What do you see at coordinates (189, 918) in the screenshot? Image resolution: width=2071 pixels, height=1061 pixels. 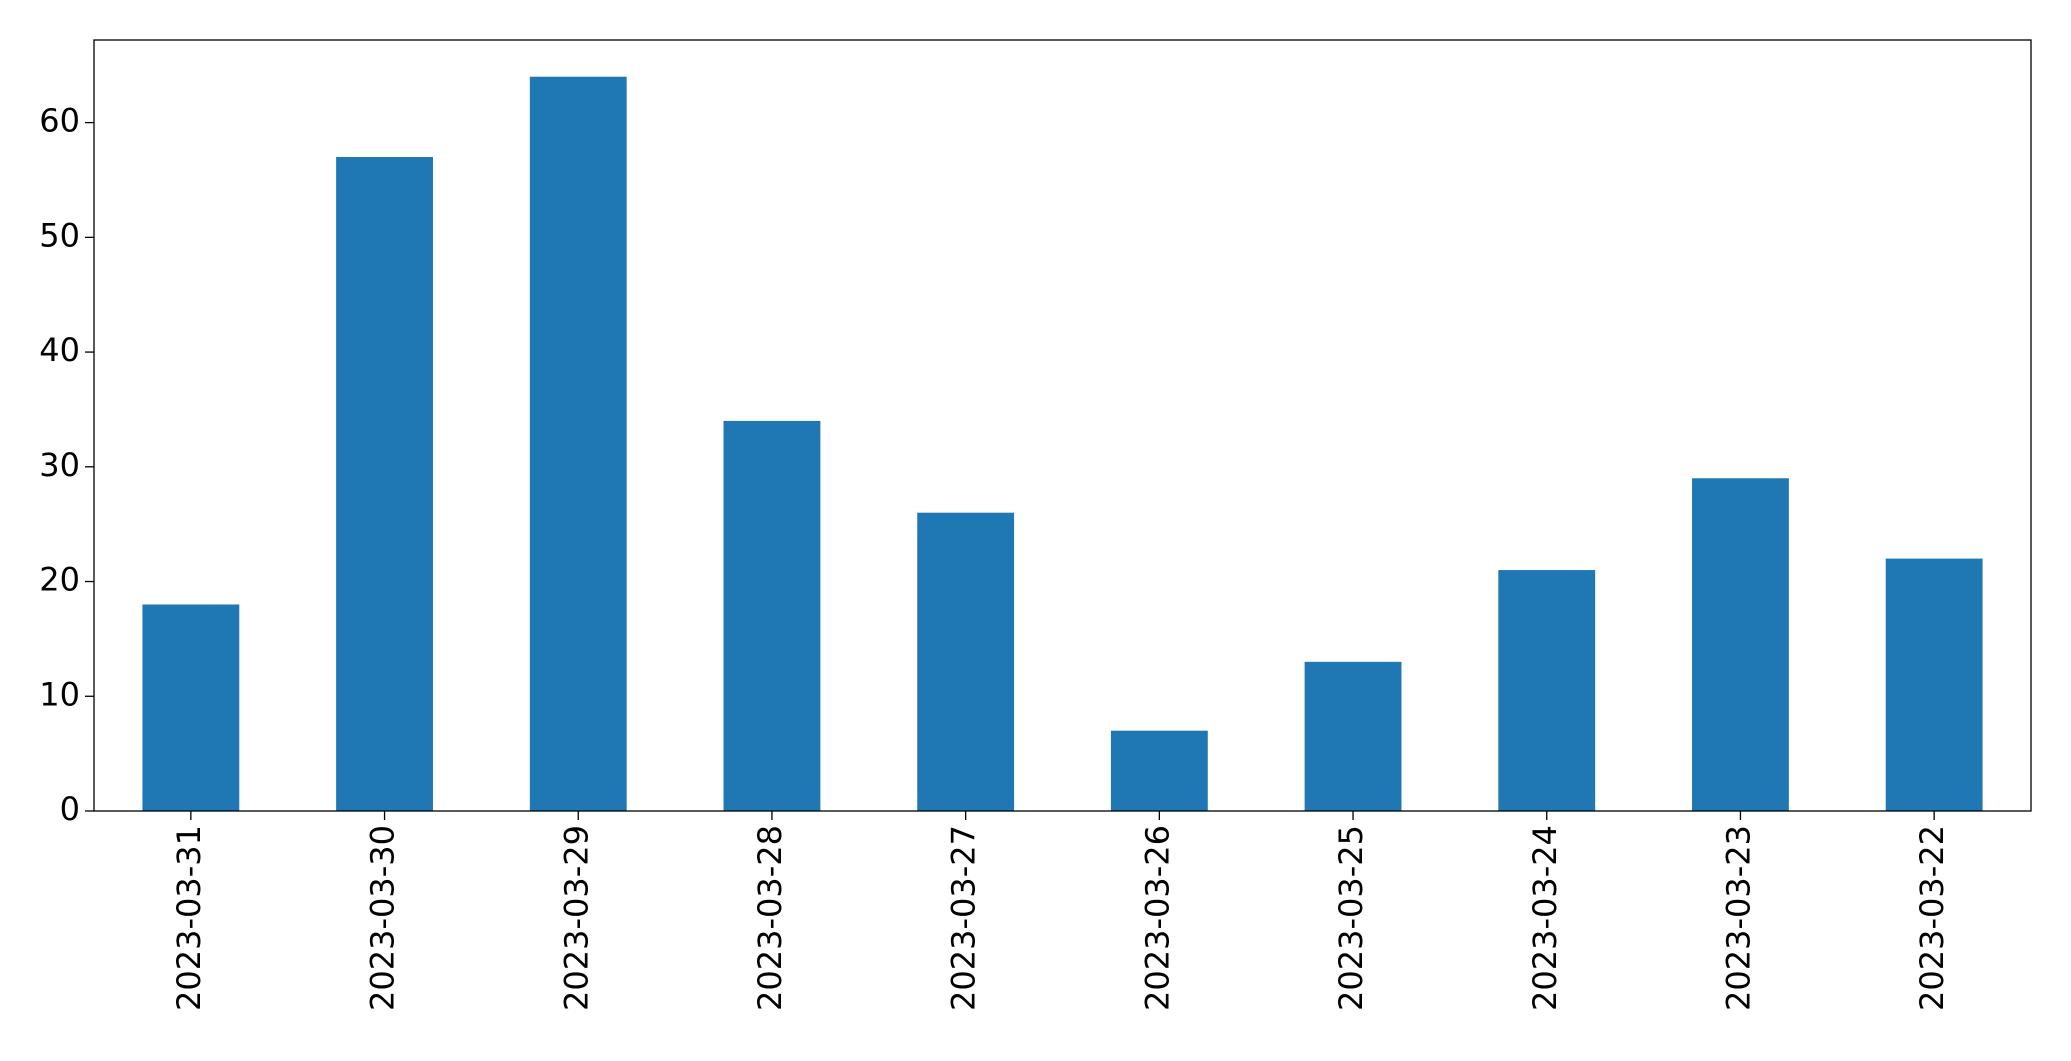 I see `x-tick-label: 2023-03-31` at bounding box center [189, 918].